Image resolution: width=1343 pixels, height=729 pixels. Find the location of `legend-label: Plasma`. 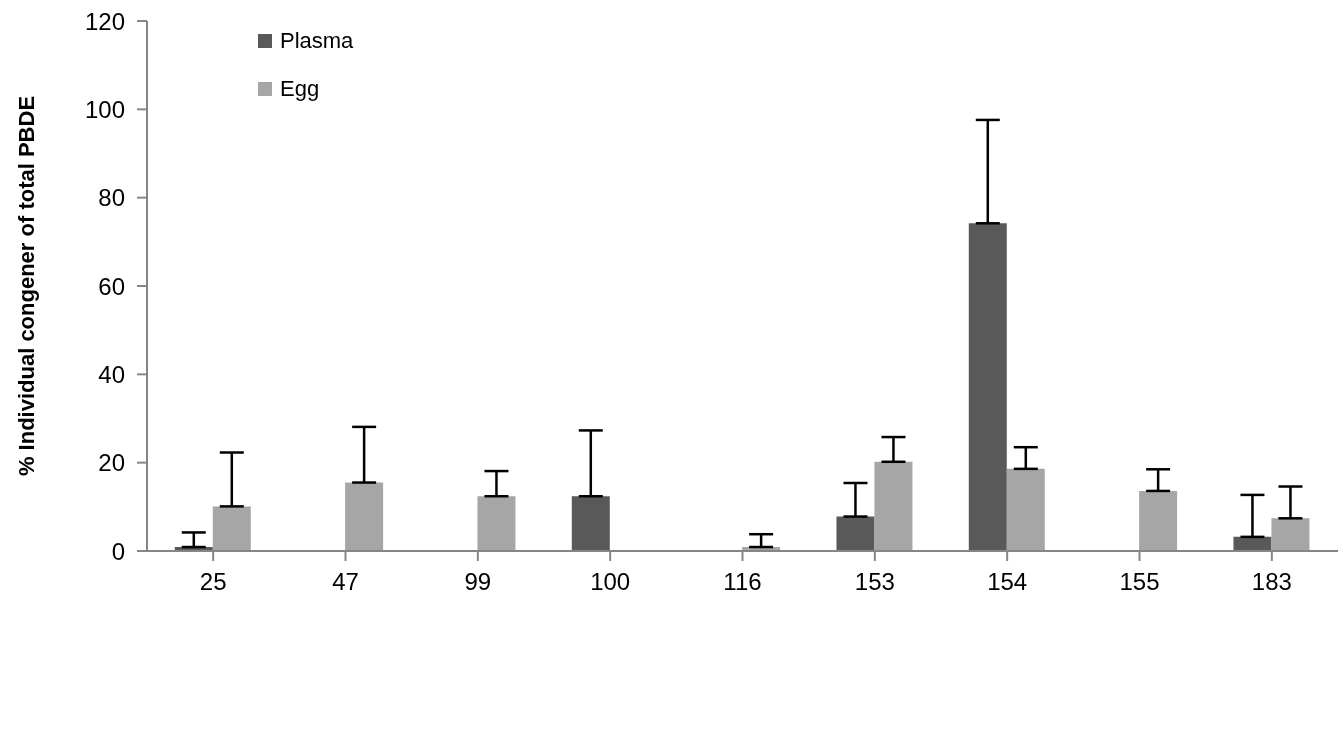

legend-label: Plasma is located at coordinates (317, 41).